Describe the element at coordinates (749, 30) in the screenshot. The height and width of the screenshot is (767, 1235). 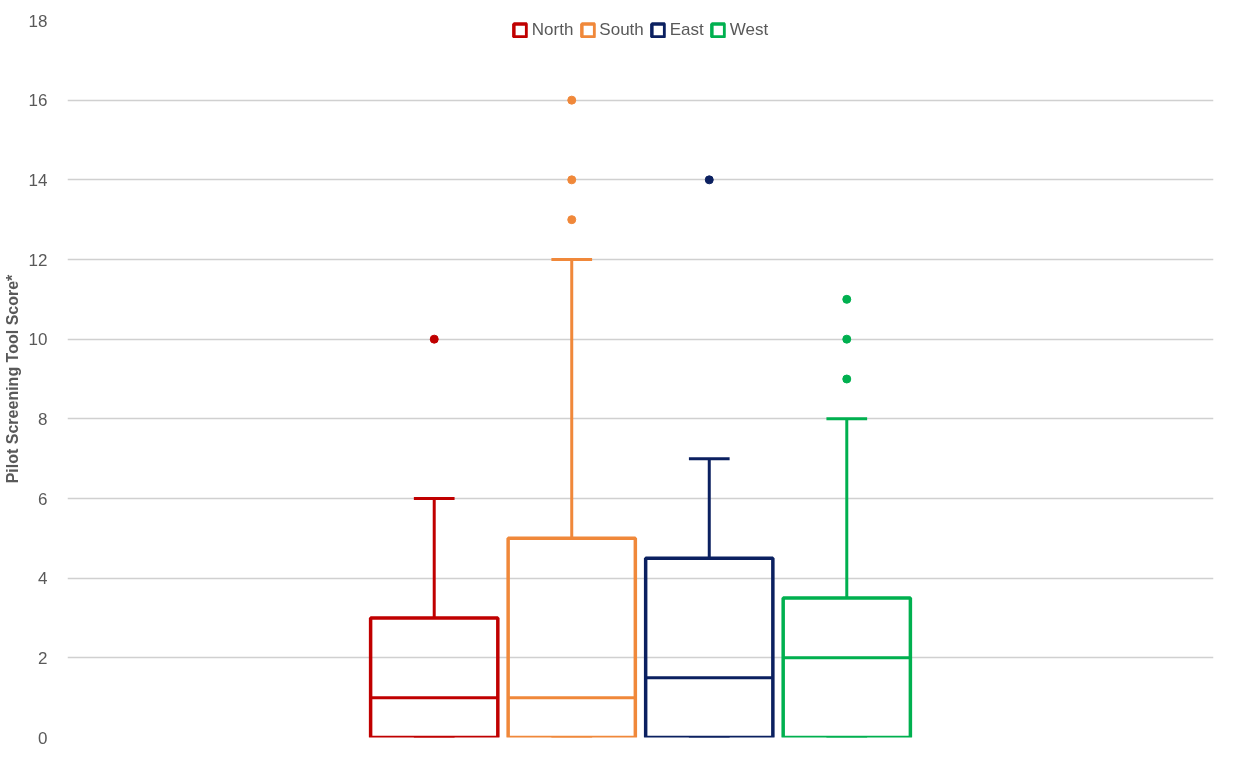
I see `legend-label: West` at that location.